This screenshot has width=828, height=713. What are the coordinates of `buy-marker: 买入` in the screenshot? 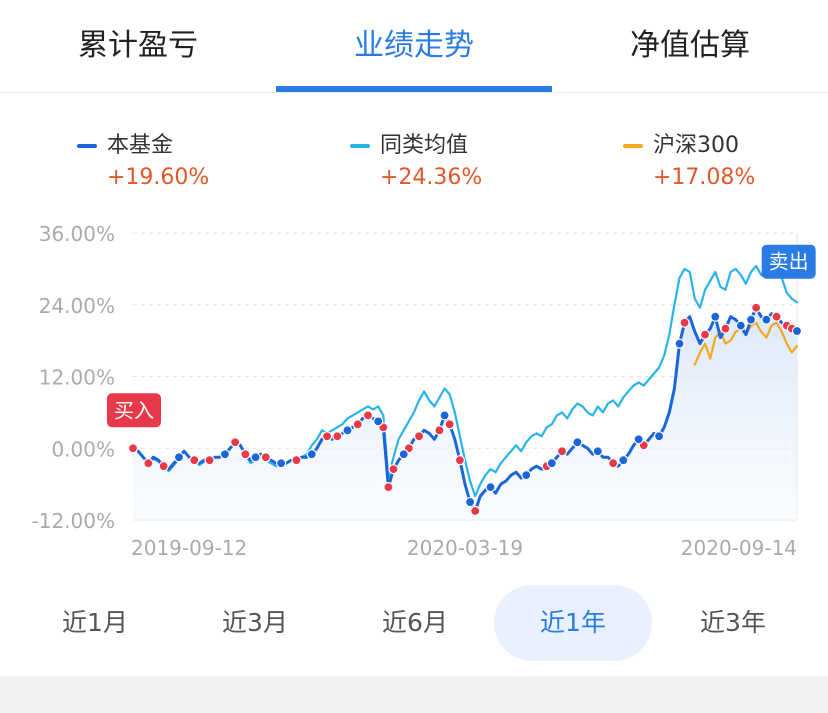 It's located at (134, 410).